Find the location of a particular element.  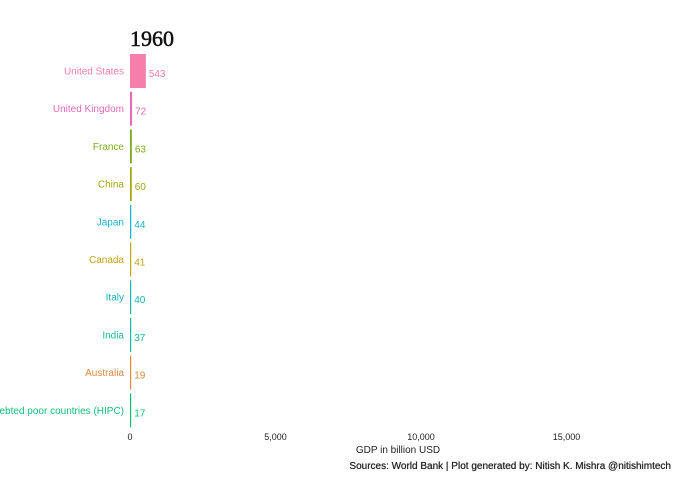

value-label: 37 is located at coordinates (140, 338).